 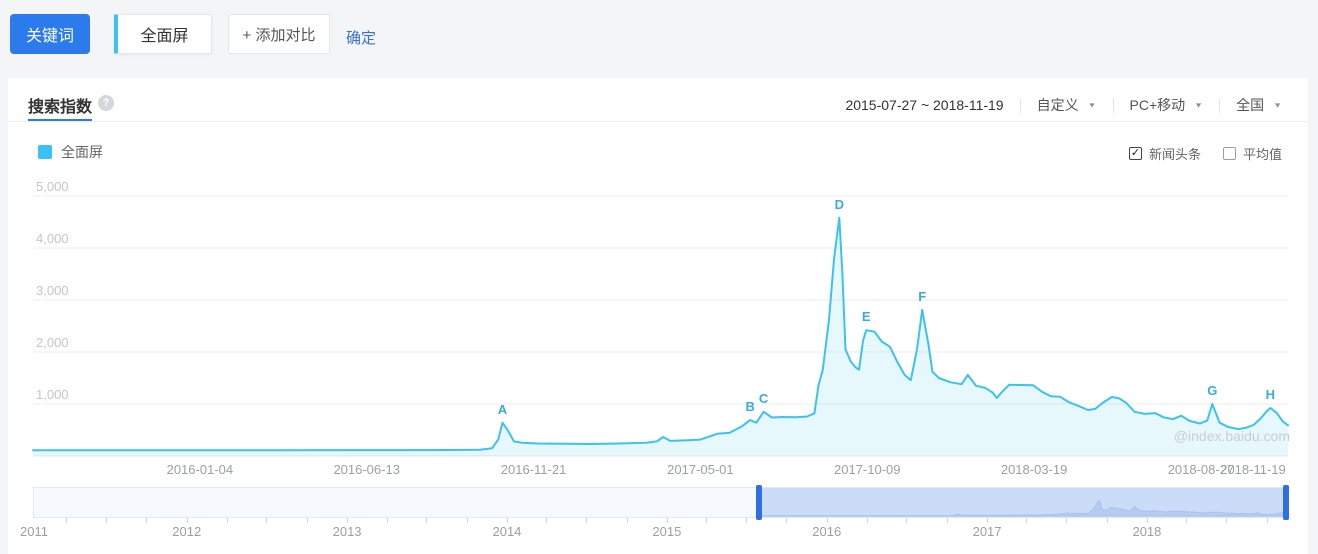 I want to click on nav-year-label: 2013, so click(x=347, y=531).